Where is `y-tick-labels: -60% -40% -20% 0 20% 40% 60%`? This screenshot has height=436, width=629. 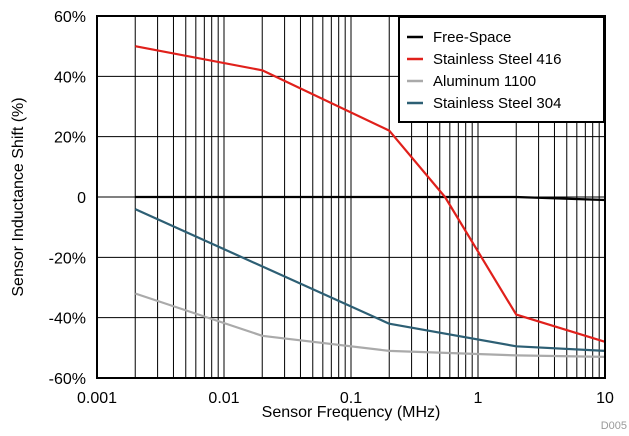 y-tick-labels: -60% -40% -20% 0 20% 40% 60% is located at coordinates (67, 198).